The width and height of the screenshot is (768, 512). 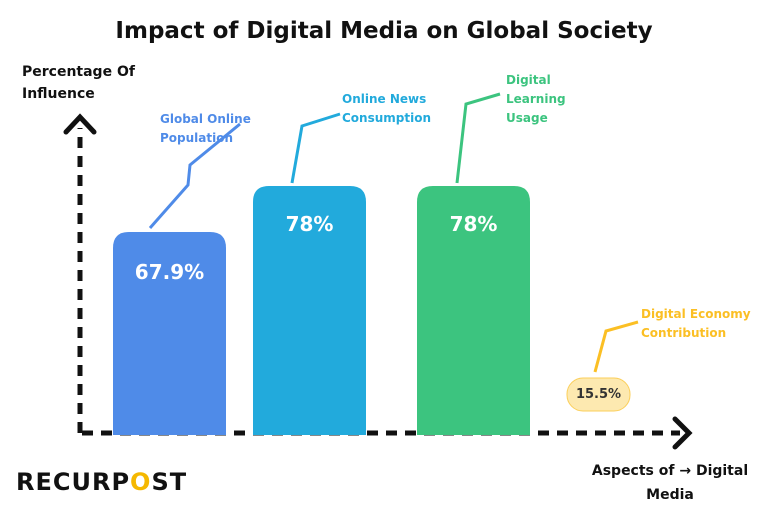 What do you see at coordinates (536, 99) in the screenshot?
I see `category-label: Digital Learning Usage` at bounding box center [536, 99].